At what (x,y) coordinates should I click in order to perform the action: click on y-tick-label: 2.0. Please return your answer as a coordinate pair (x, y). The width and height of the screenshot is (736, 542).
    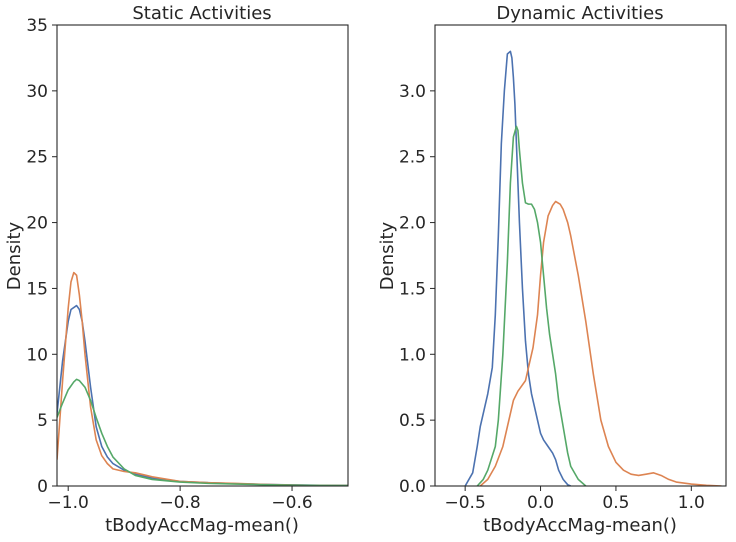
    Looking at the image, I should click on (412, 224).